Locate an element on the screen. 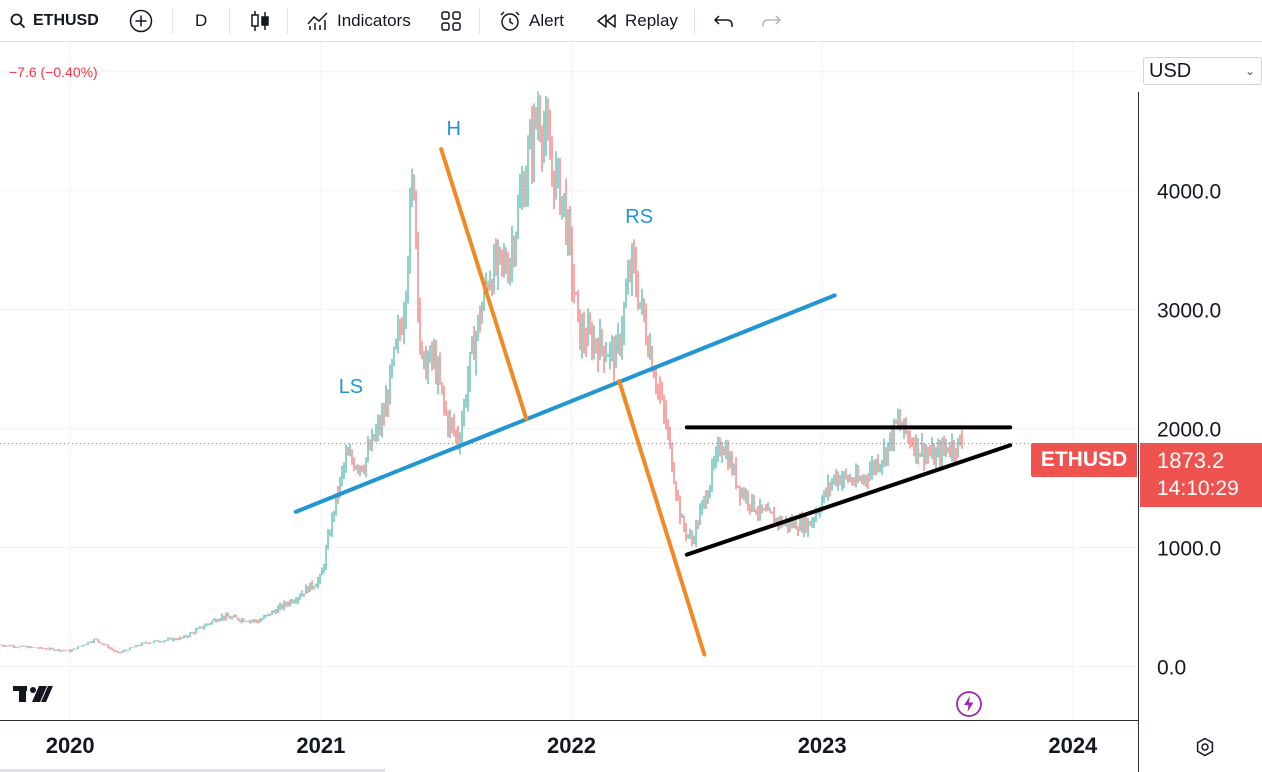  last-price-value: 1873.2 is located at coordinates (1191, 460).